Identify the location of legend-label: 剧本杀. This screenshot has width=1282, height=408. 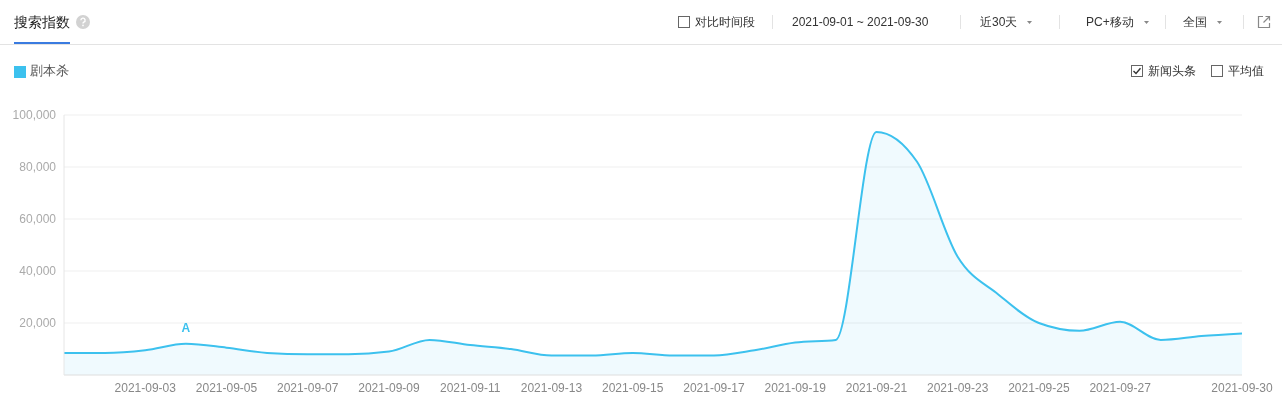
(49, 70).